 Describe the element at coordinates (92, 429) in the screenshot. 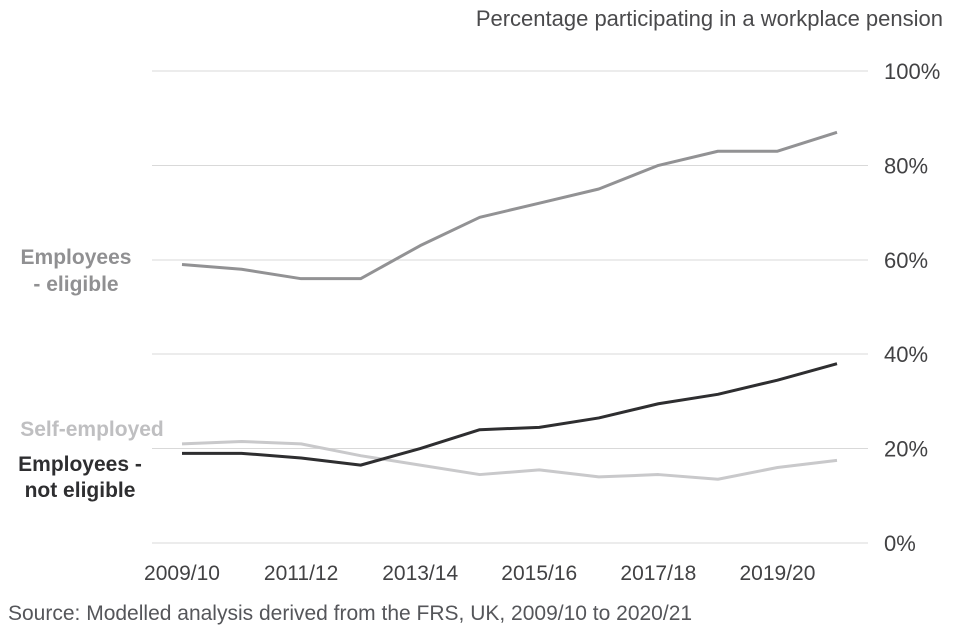

I see `series-label-self-employed: Self-employed` at that location.